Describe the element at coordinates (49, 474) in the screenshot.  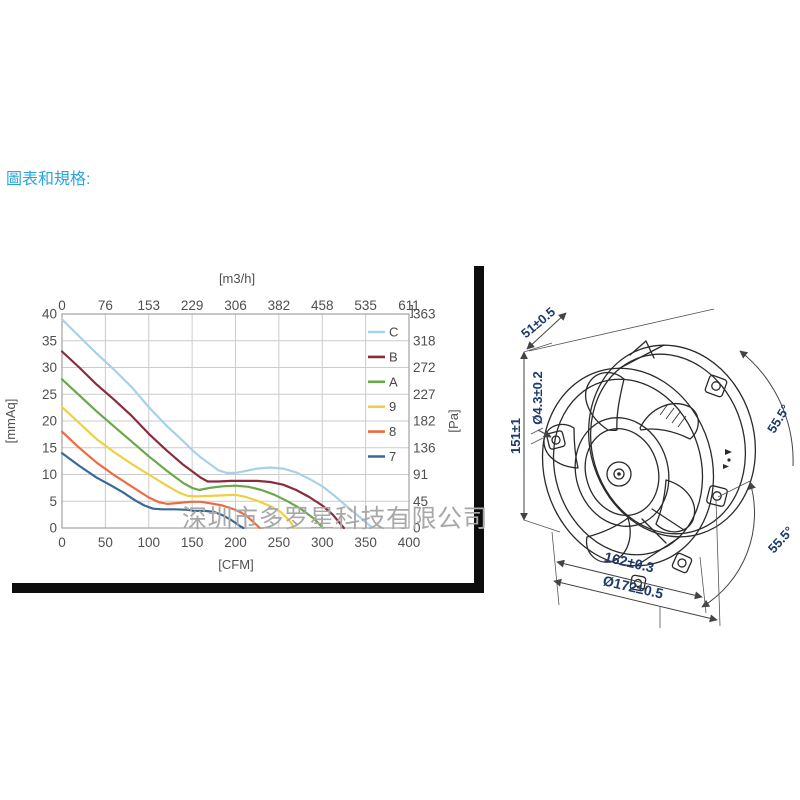
I see `left-axis-tick: 10` at that location.